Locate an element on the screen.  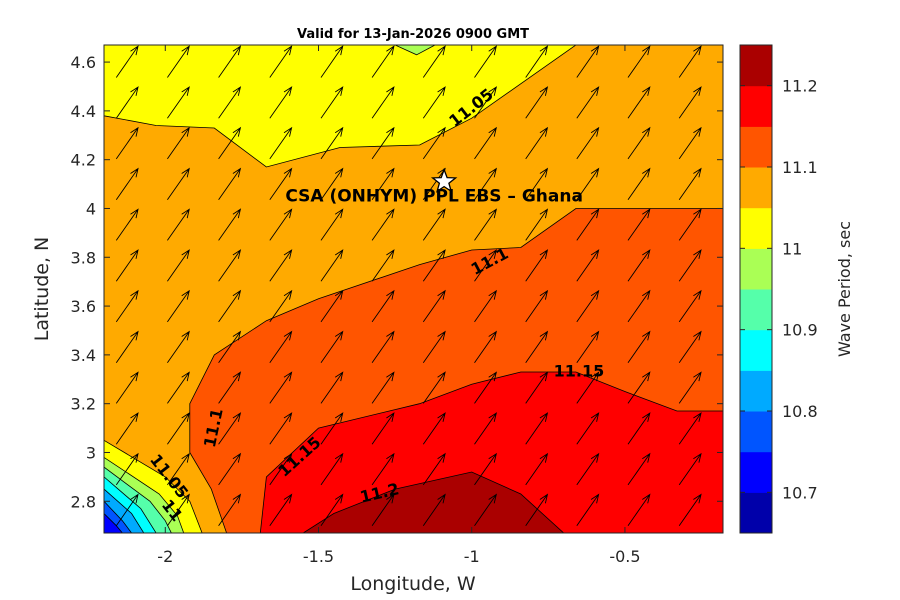
colorbar-tick-label: 10.8 is located at coordinates (800, 411).